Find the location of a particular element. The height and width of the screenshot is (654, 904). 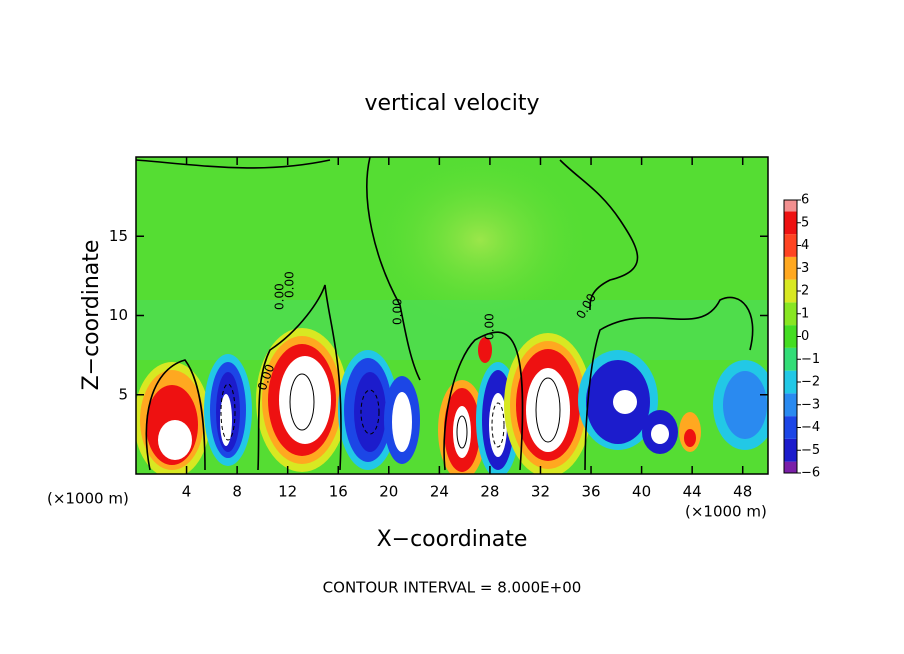

x-tick-label: 4 is located at coordinates (187, 492).